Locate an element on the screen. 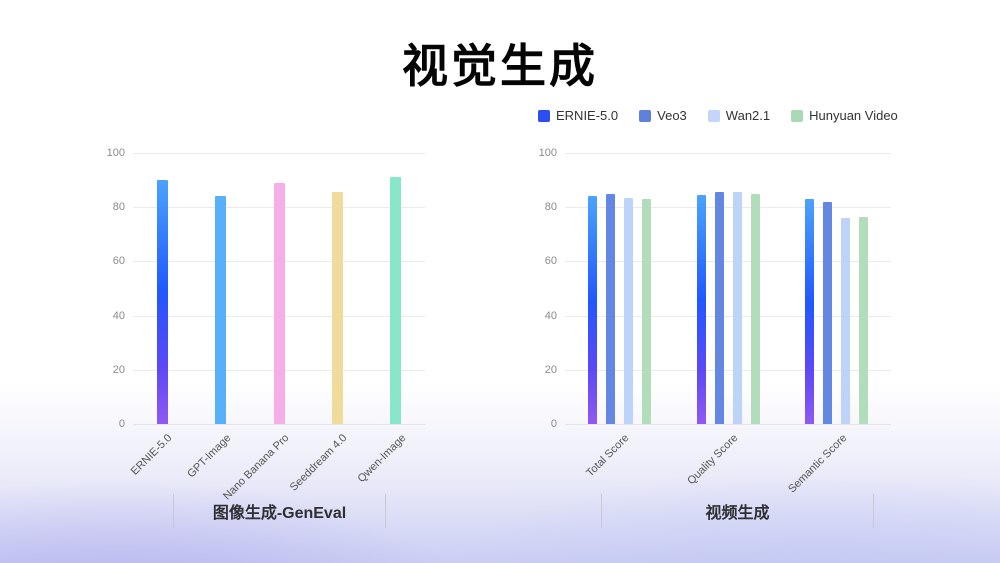  legend-item: Hunyuan Video is located at coordinates (844, 115).